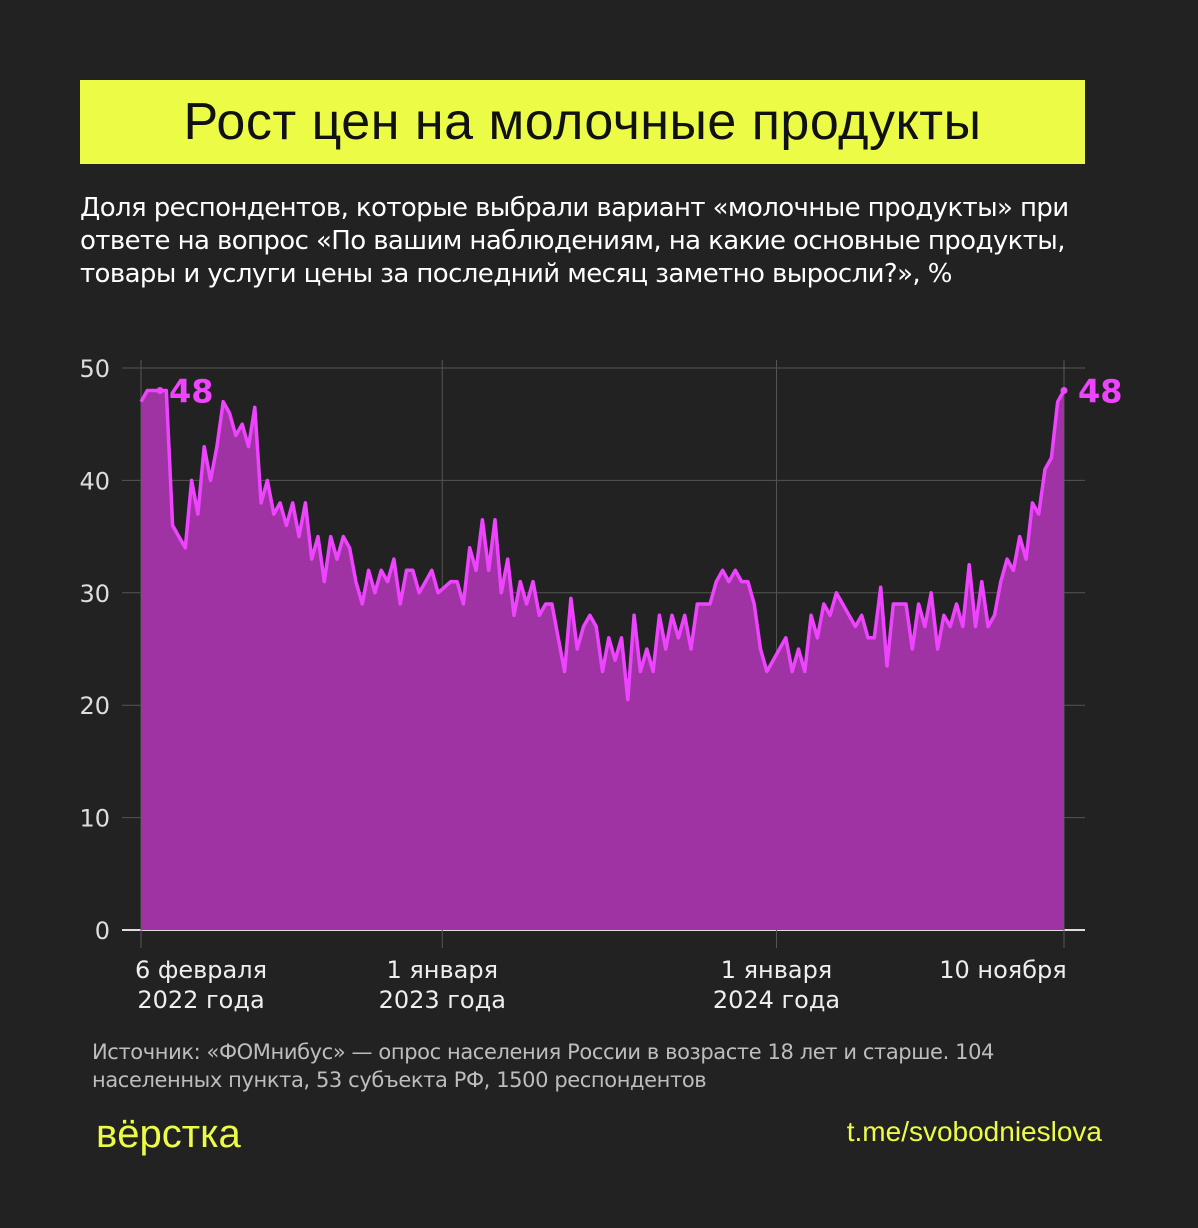 This screenshot has height=1228, width=1198. Describe the element at coordinates (94, 706) in the screenshot. I see `y-tick-label: 20` at that location.